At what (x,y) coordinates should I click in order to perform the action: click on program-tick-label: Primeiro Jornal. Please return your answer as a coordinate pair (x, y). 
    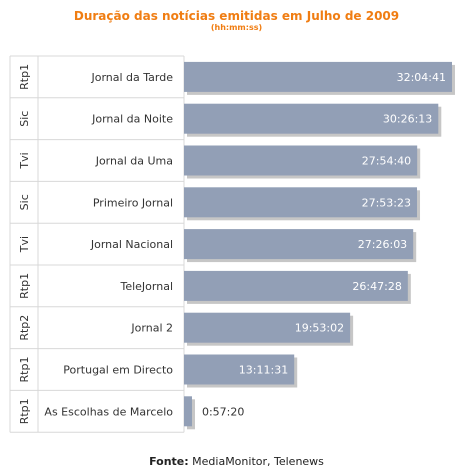
    Looking at the image, I should click on (133, 202).